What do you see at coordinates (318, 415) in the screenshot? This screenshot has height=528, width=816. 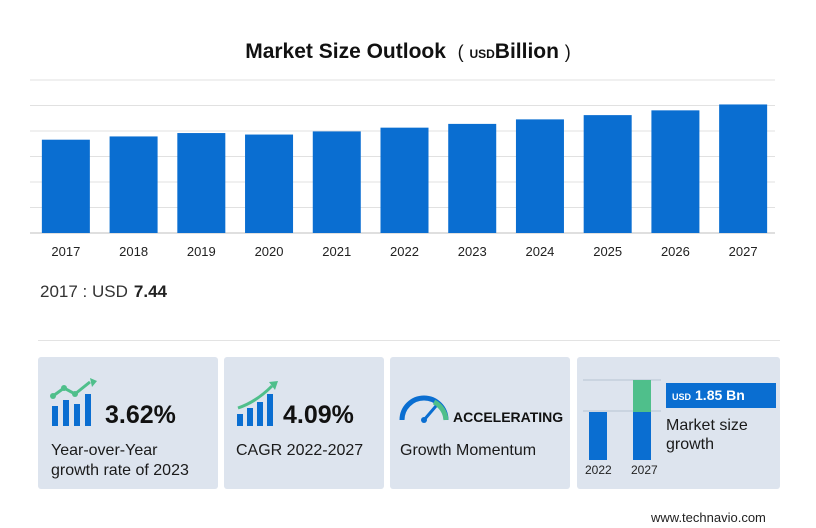 I see `cagr-value: 4.09%` at bounding box center [318, 415].